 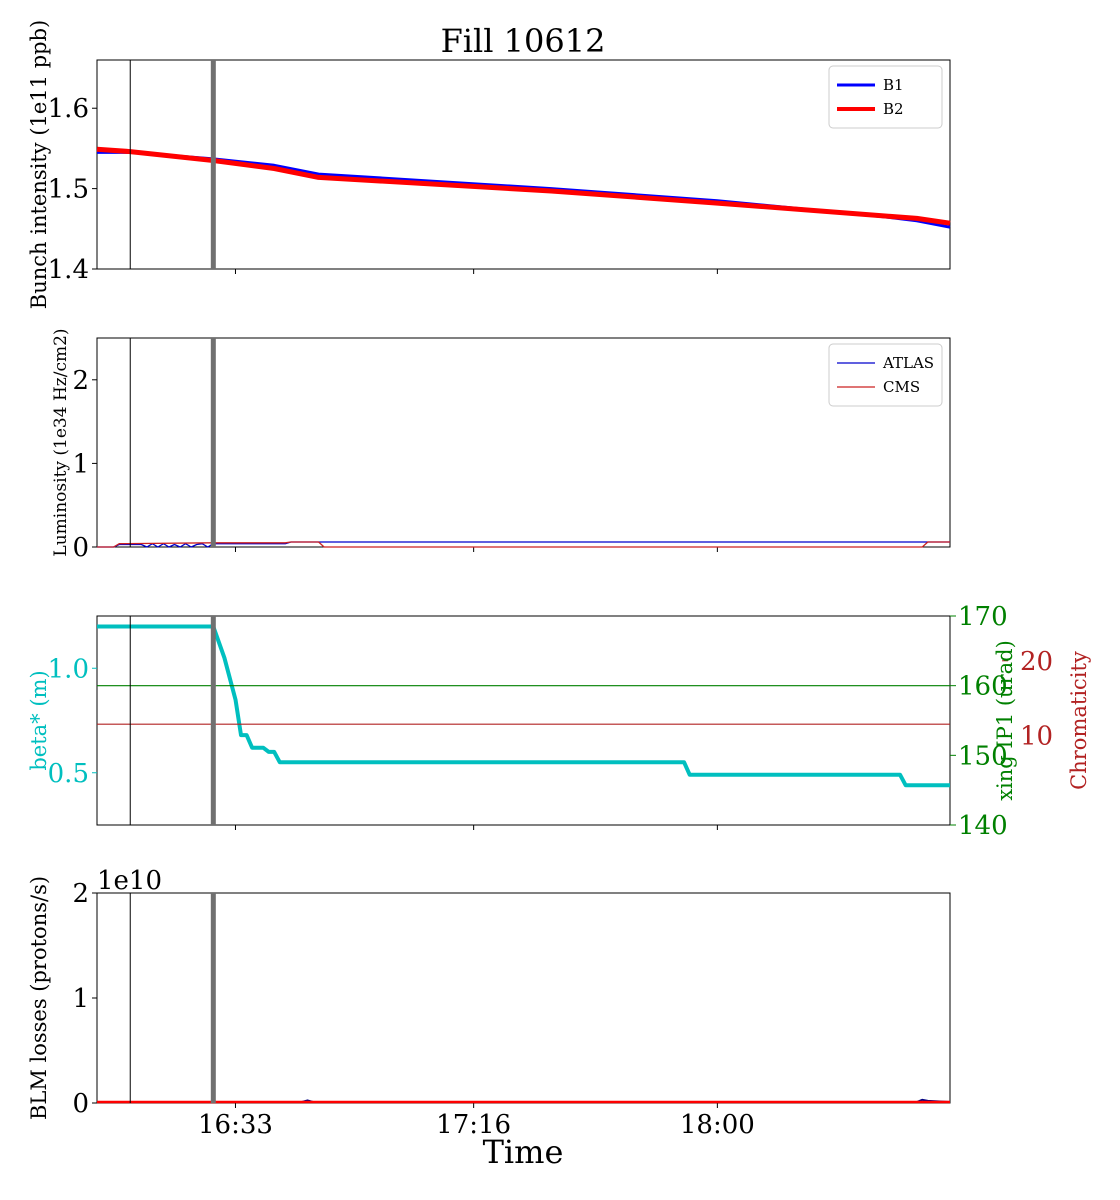 What do you see at coordinates (983, 617) in the screenshot?
I see `right-y-tick-label: 170` at bounding box center [983, 617].